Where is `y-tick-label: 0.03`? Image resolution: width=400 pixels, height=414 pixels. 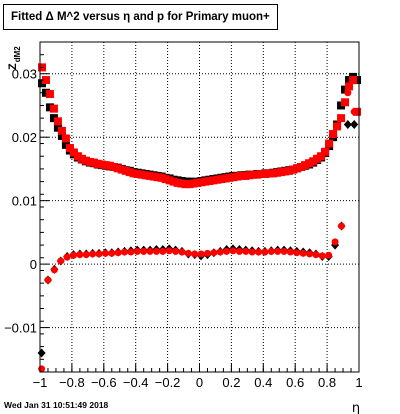
y-tick-label: 0.03 is located at coordinates (24, 74).